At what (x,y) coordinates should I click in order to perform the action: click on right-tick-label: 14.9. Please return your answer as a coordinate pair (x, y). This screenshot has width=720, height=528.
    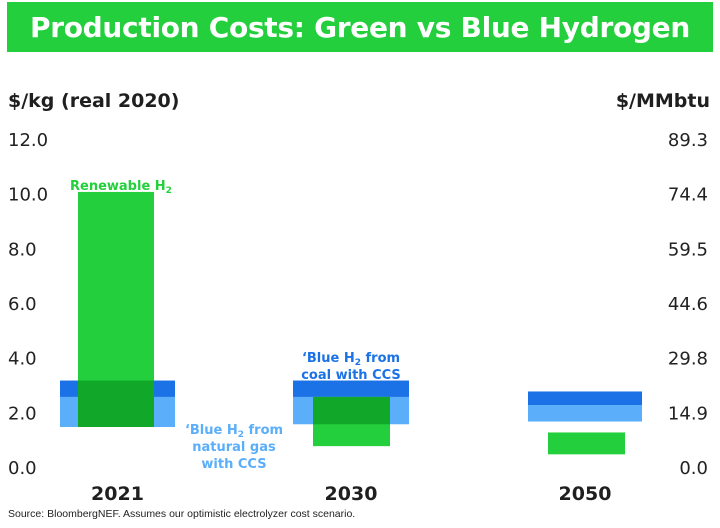
    Looking at the image, I should click on (688, 413).